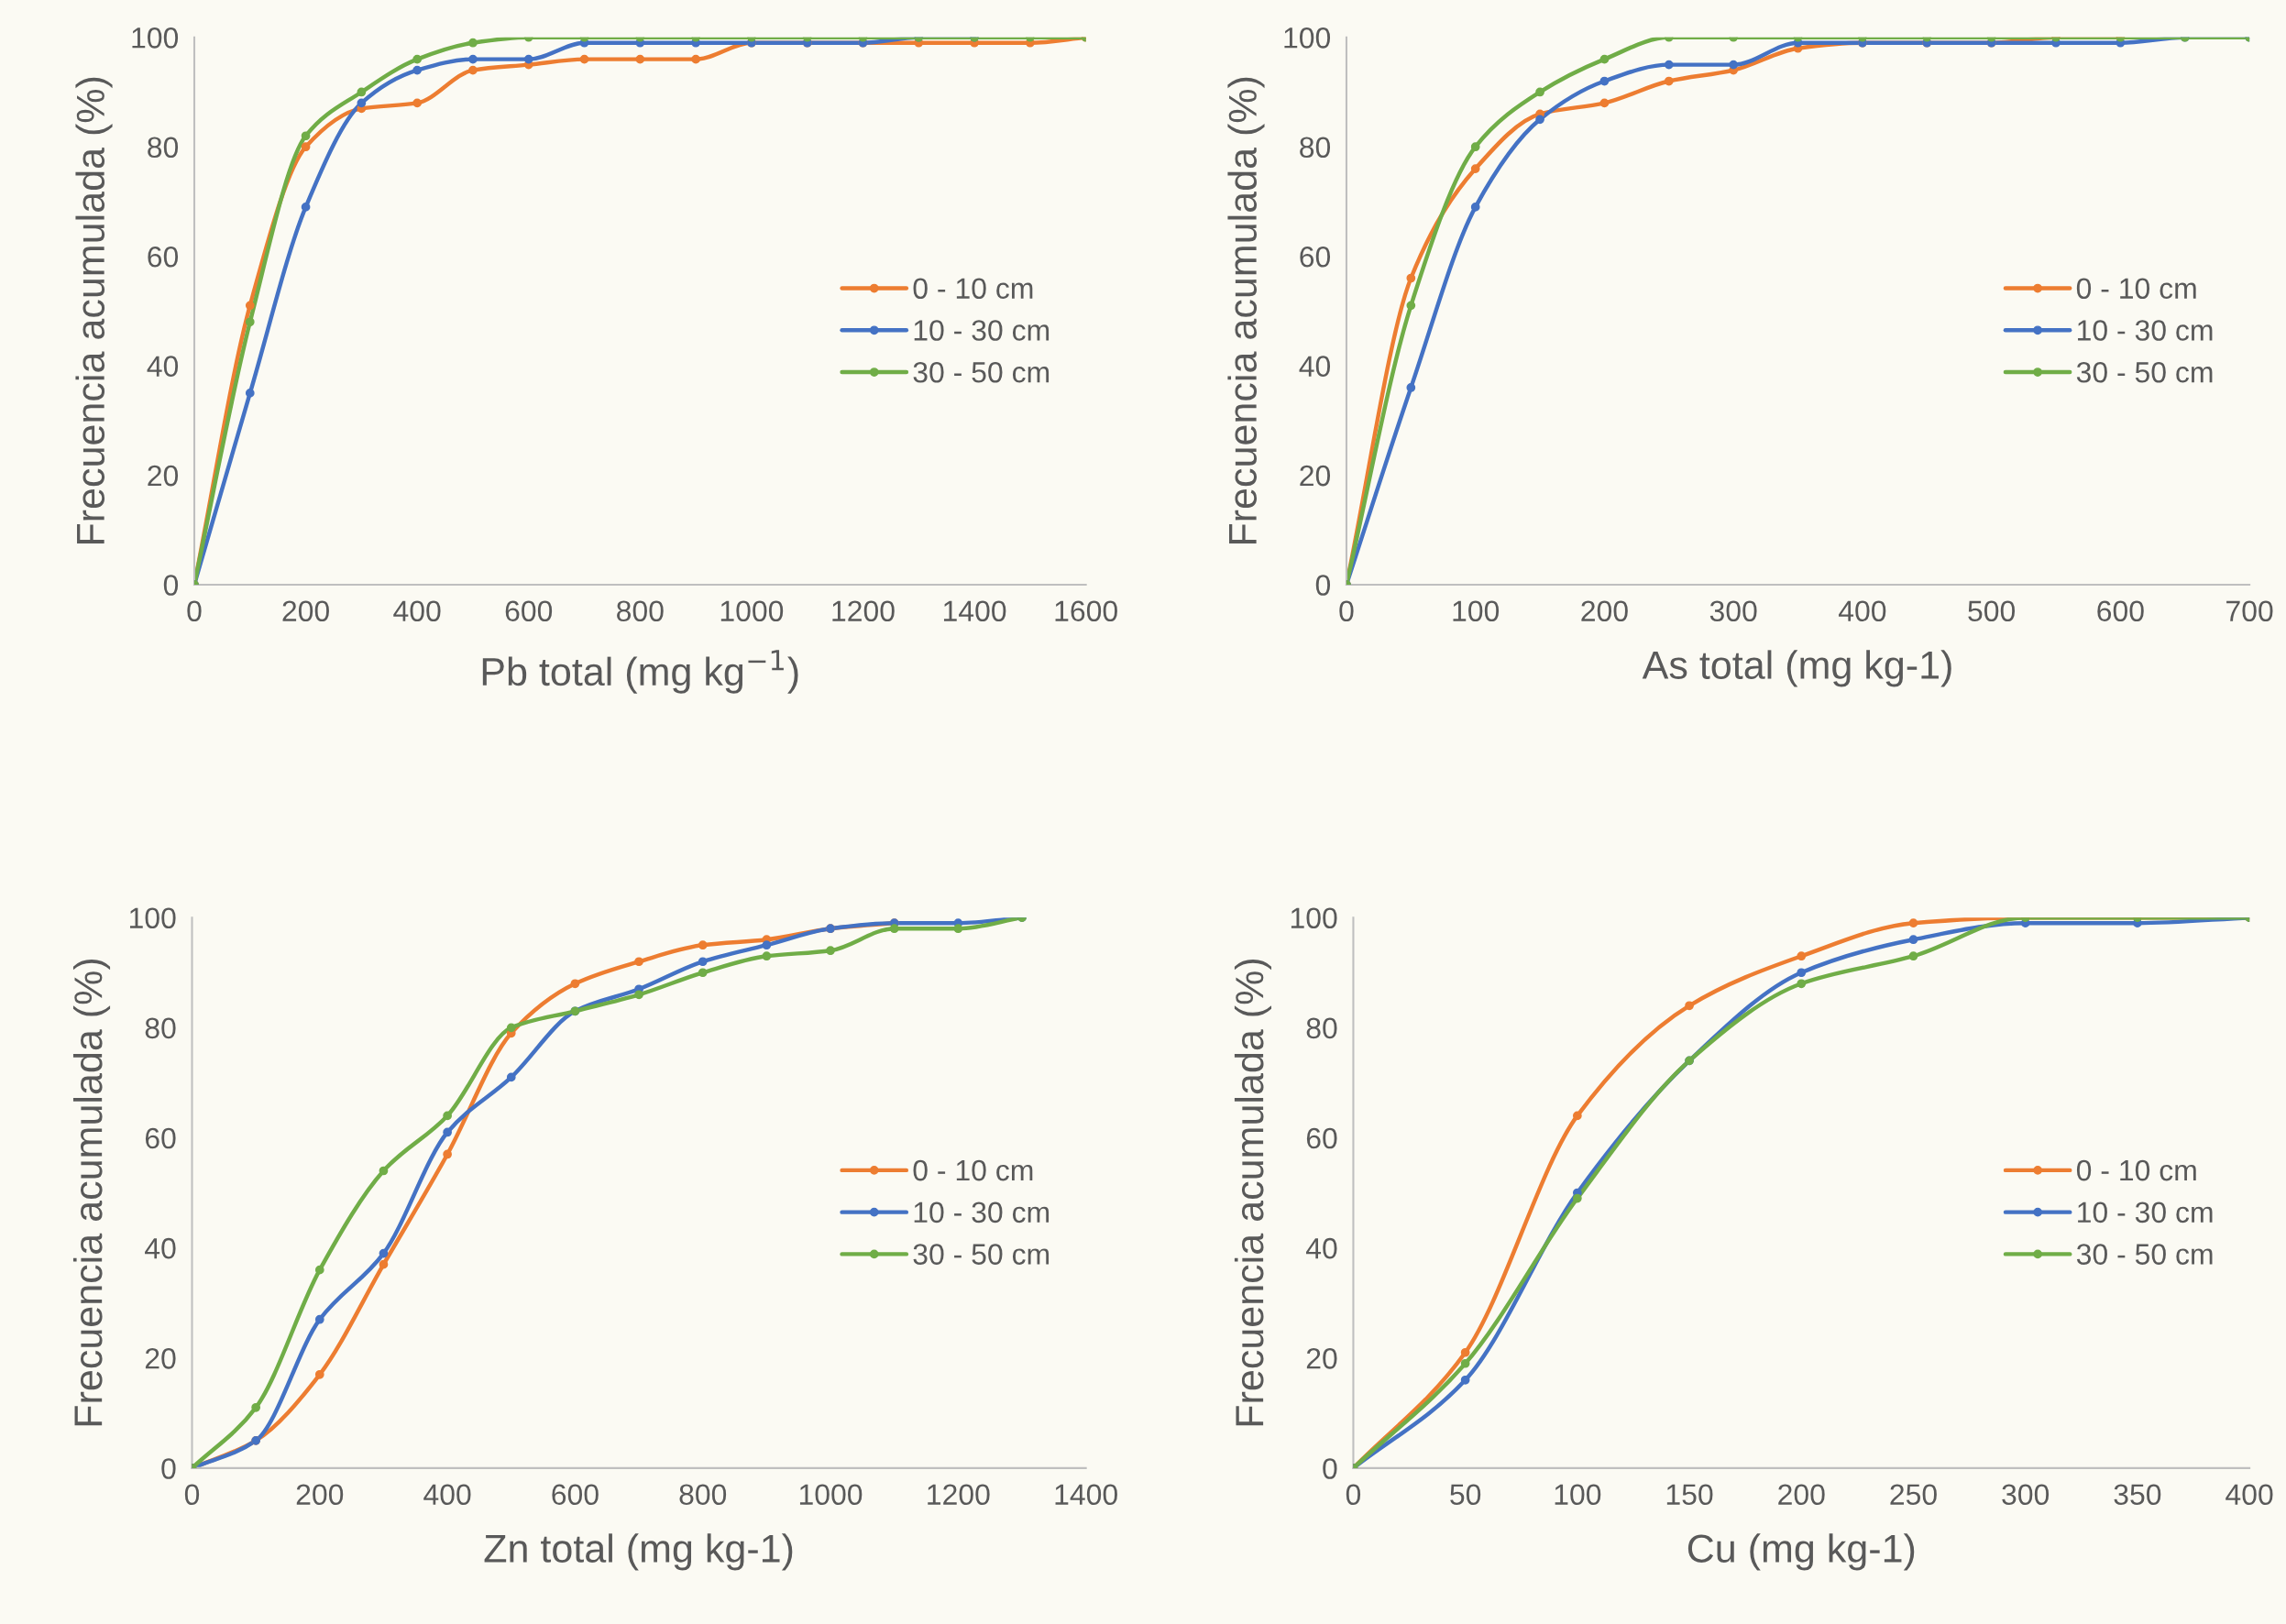  What do you see at coordinates (2137, 1495) in the screenshot?
I see `x-tick-label: 350` at bounding box center [2137, 1495].